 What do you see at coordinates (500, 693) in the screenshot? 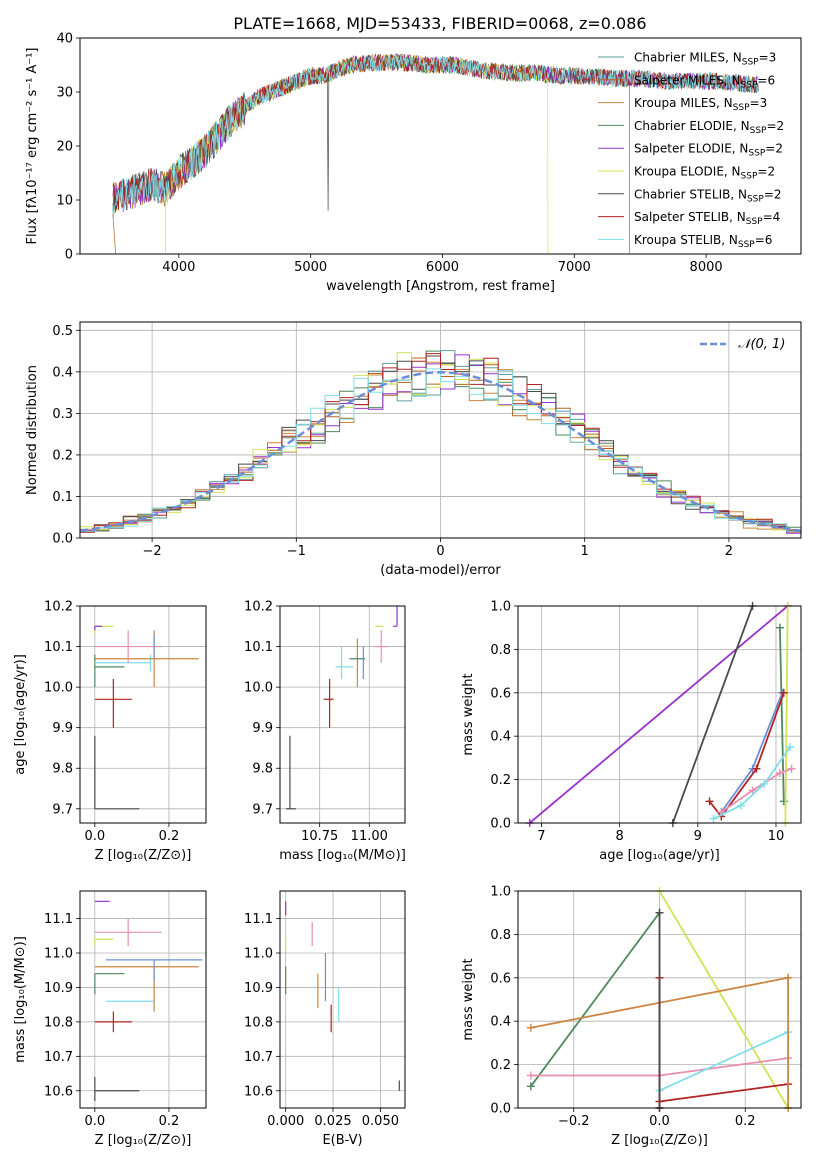
I see `y-tick-label: 0.6` at bounding box center [500, 693].